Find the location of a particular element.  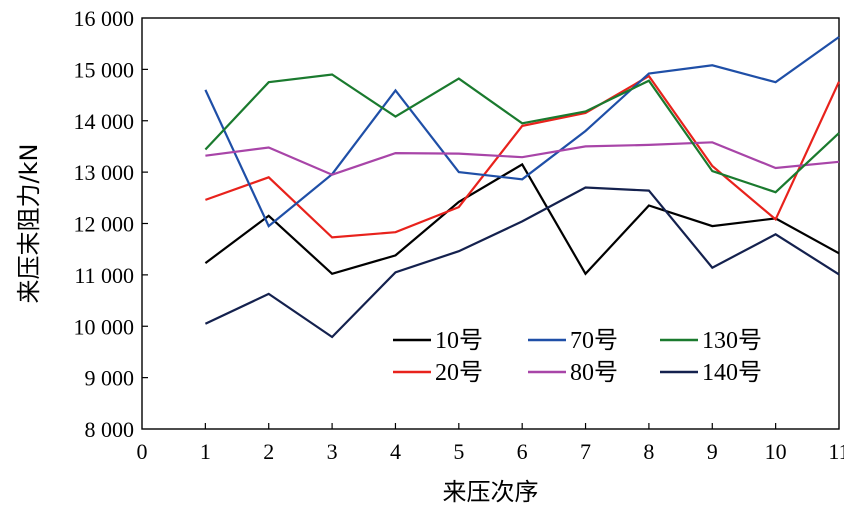

legend-label: 130号 is located at coordinates (732, 341).